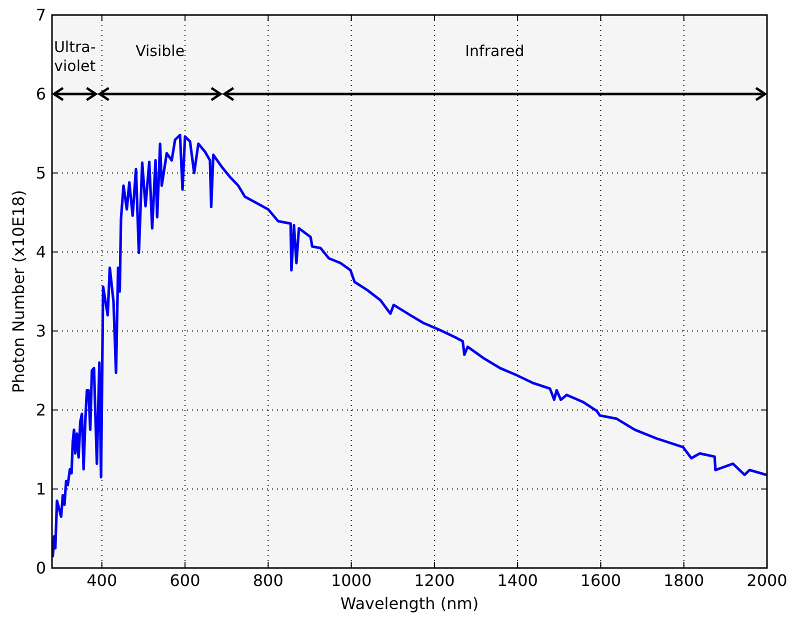  What do you see at coordinates (41, 252) in the screenshot?
I see `y-tick-label: 4` at bounding box center [41, 252].